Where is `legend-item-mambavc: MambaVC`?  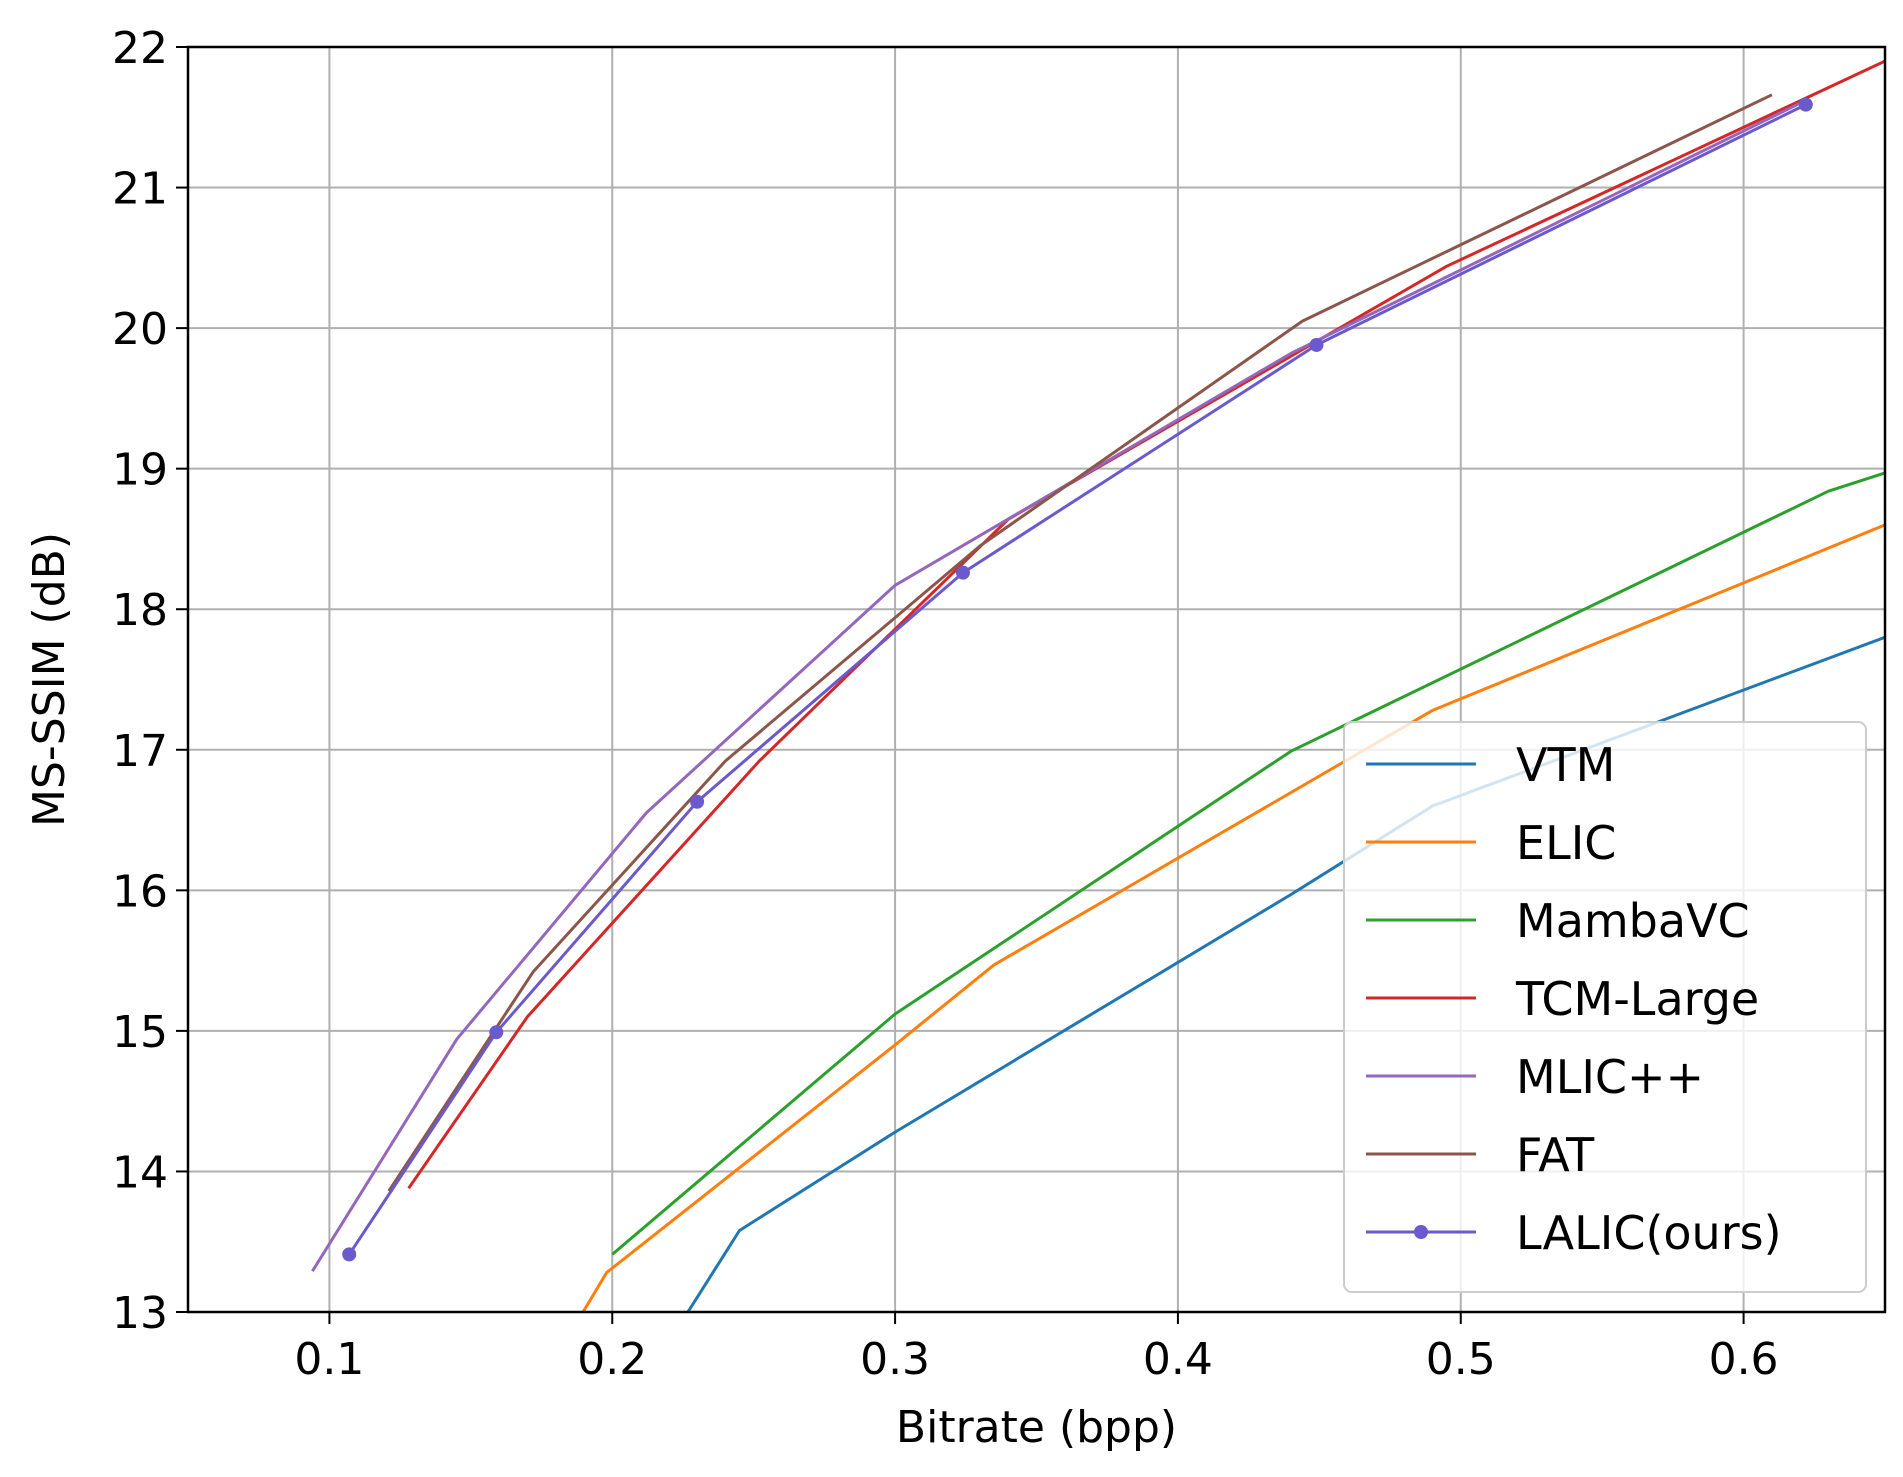
legend-item-mambavc: MambaVC is located at coordinates (1558, 921).